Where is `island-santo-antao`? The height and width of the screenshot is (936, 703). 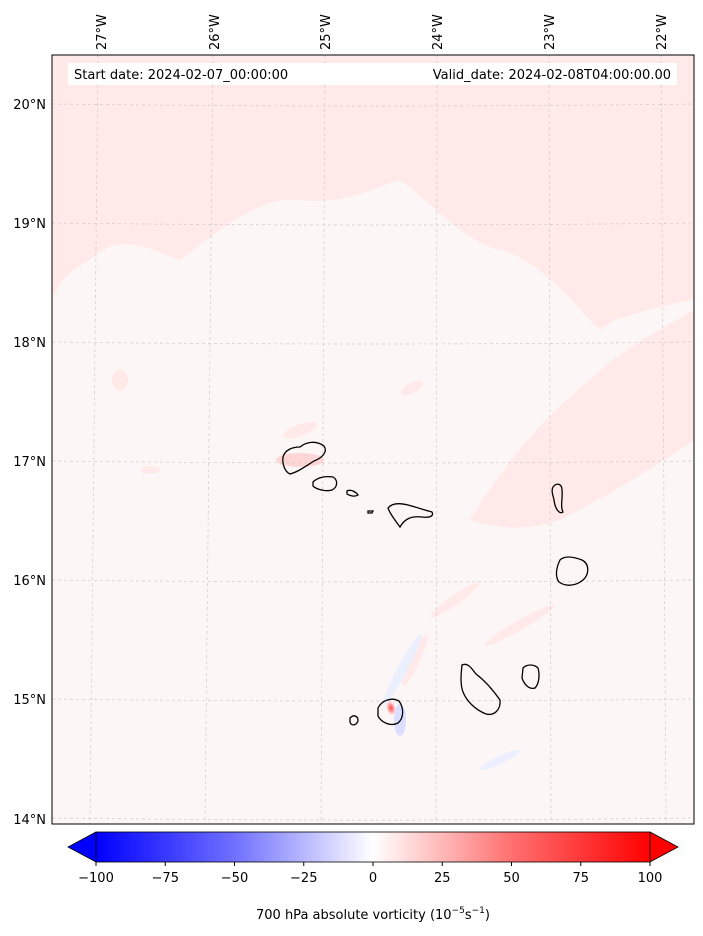 island-santo-antao is located at coordinates (304, 458).